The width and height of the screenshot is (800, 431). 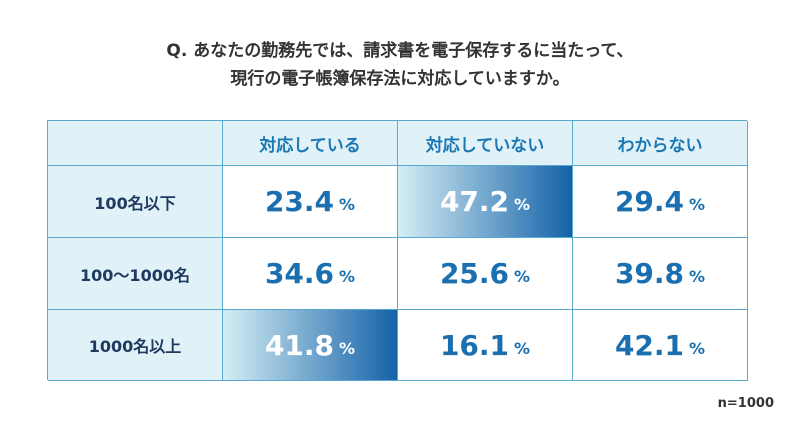 I want to click on sample-note: n=1000, so click(x=745, y=403).